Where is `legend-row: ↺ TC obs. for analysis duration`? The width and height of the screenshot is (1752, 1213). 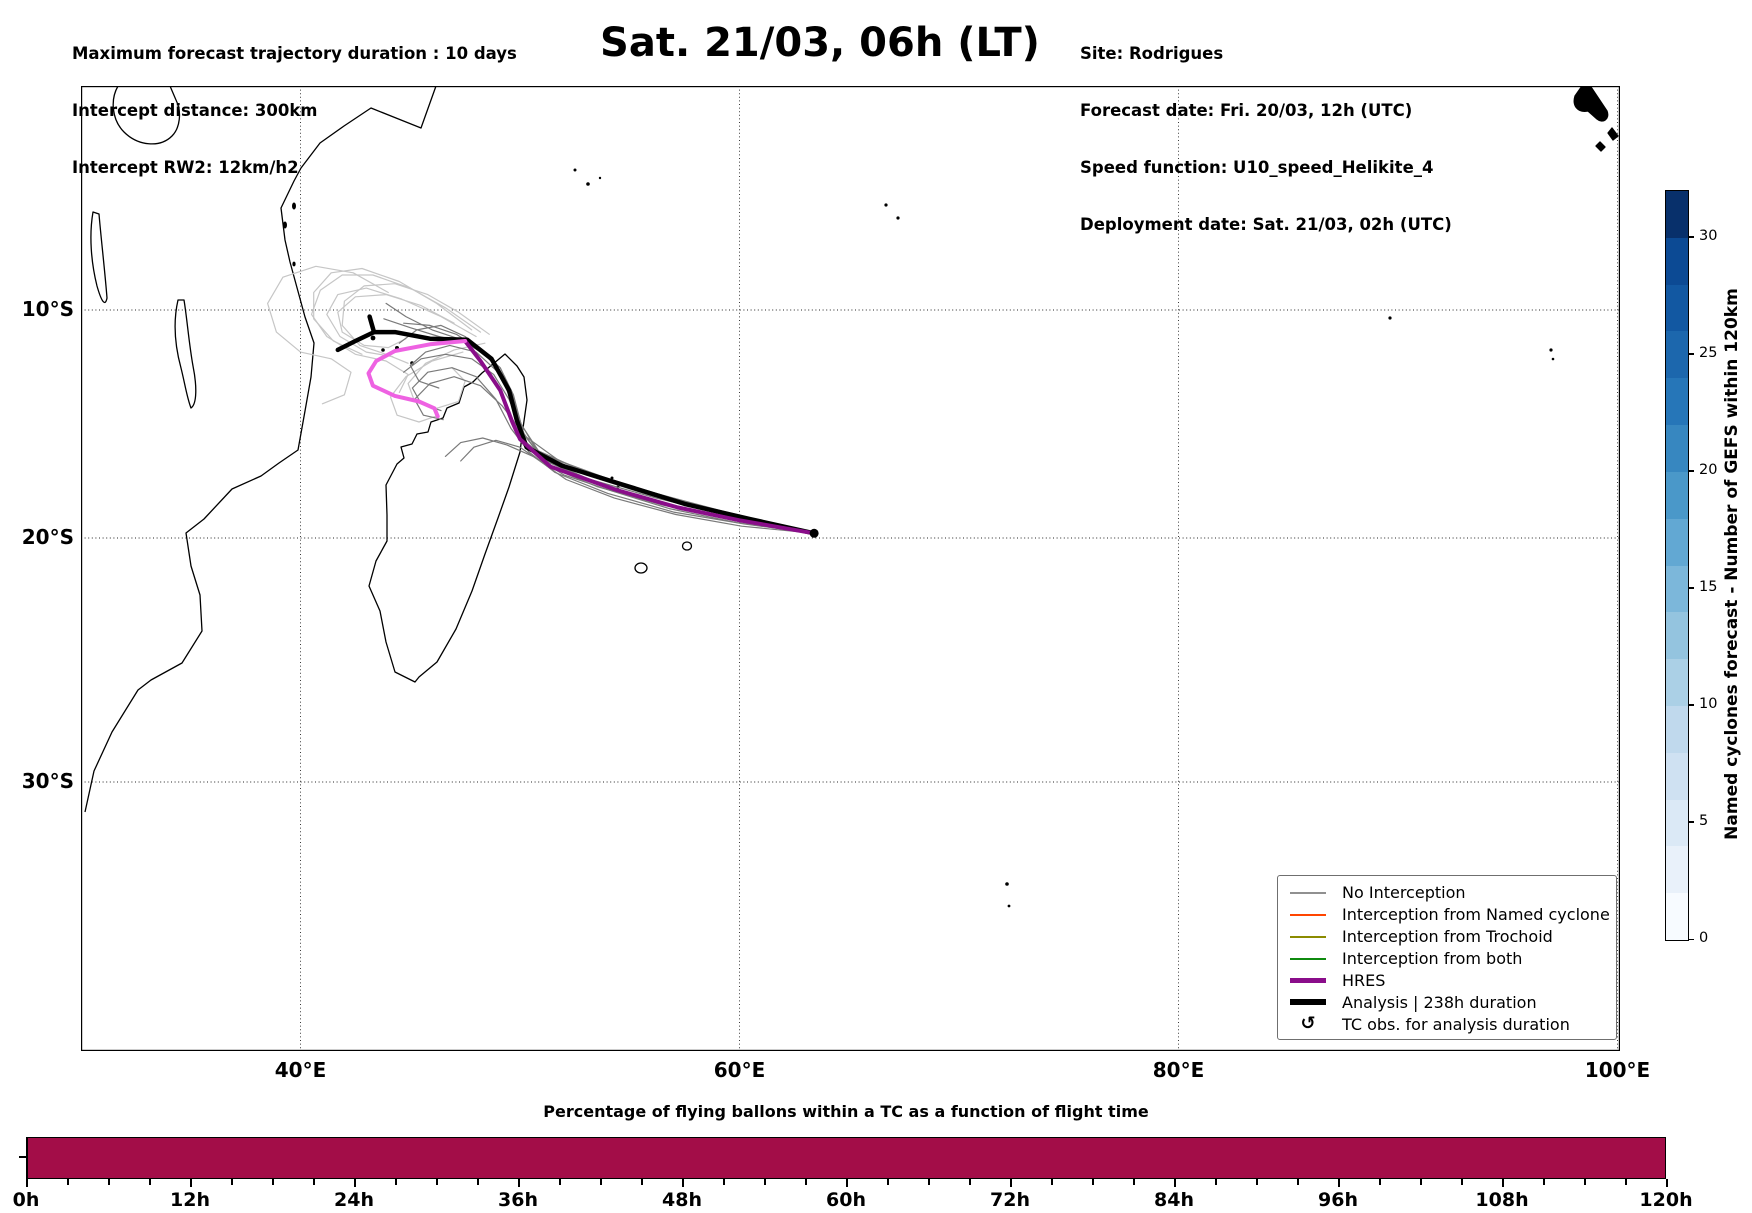 legend-row: ↺ TC obs. for analysis duration is located at coordinates (1448, 1024).